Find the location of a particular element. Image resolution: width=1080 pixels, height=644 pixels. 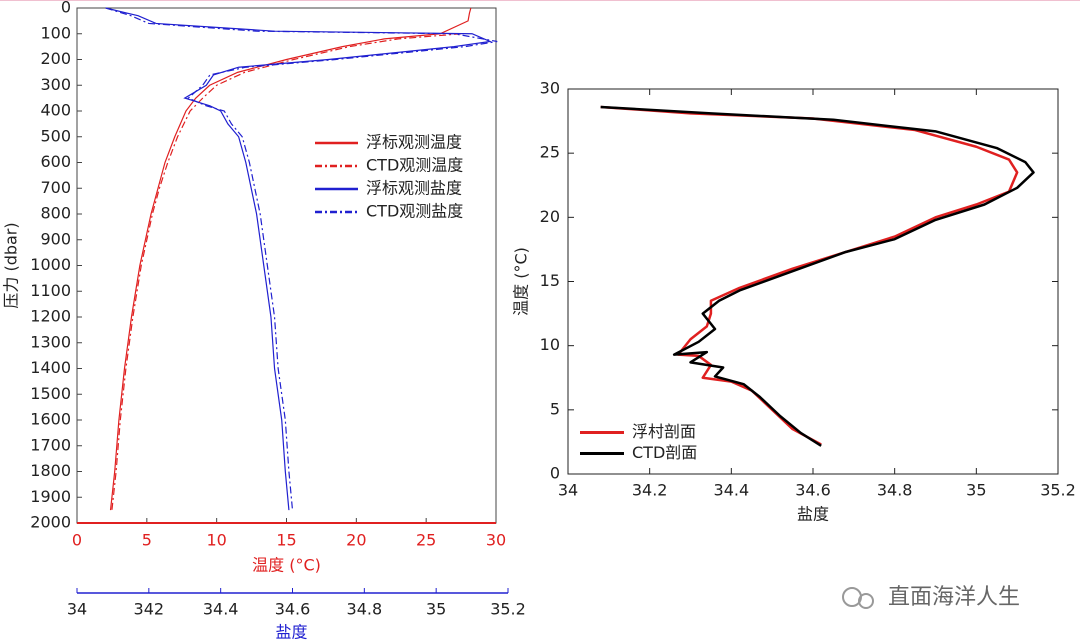

legend-label: CTD观测温度 is located at coordinates (414, 165).